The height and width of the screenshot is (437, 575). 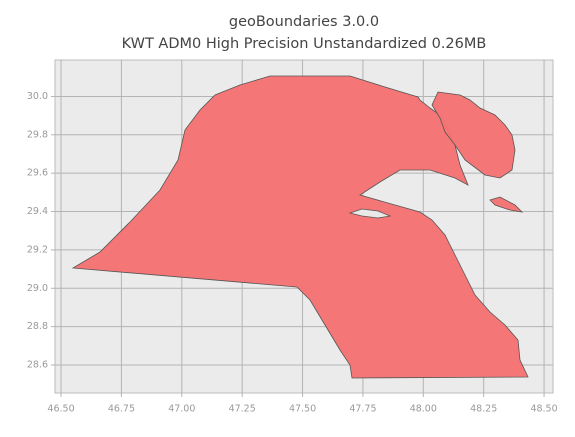 What do you see at coordinates (302, 409) in the screenshot?
I see `x-tick-label: 47.50` at bounding box center [302, 409].